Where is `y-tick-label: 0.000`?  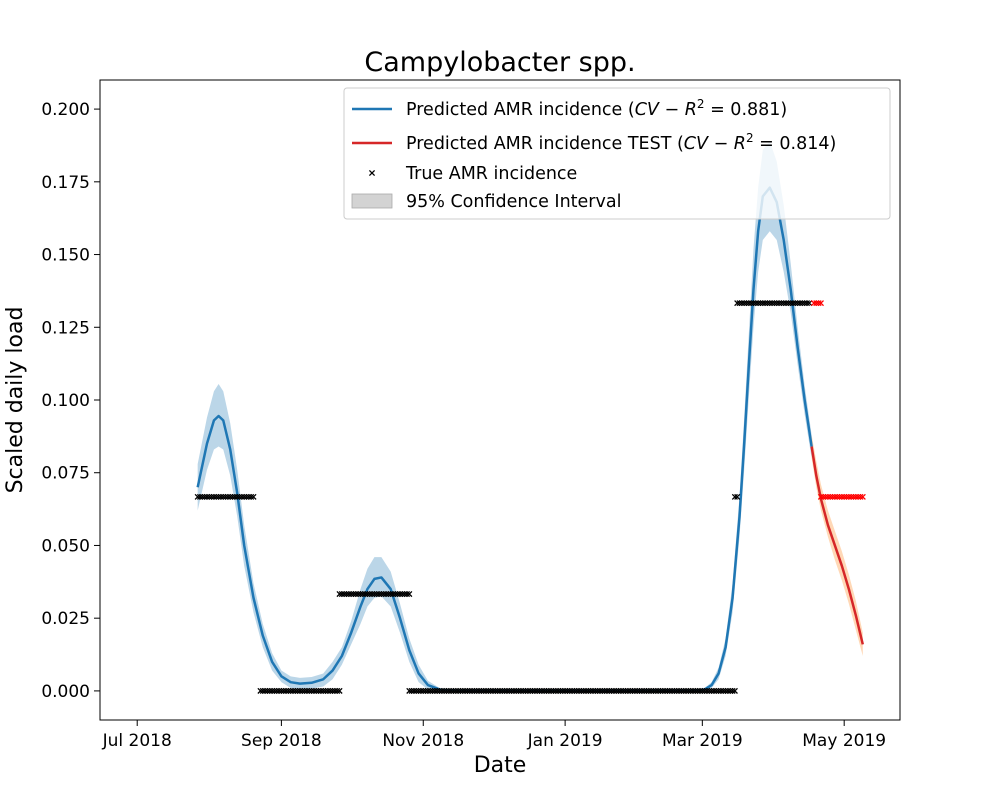 y-tick-label: 0.000 is located at coordinates (65, 692).